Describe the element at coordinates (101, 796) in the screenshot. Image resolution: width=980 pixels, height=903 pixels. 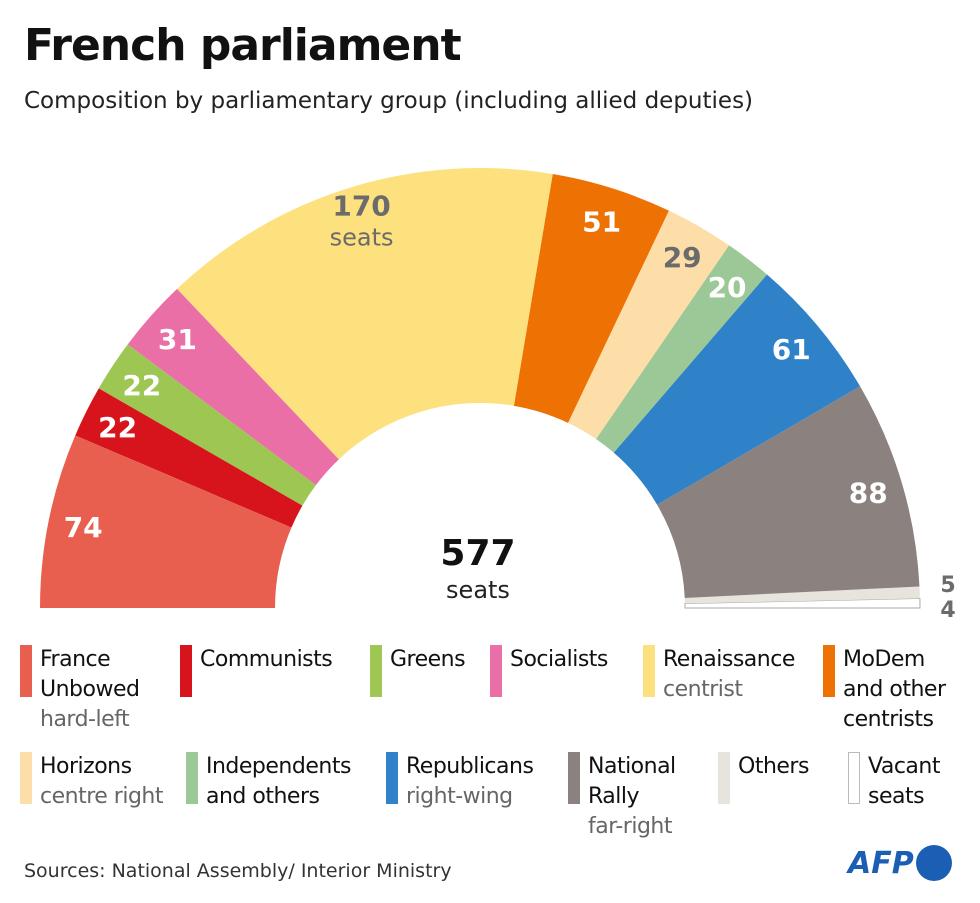
I see `legend-note: centre right` at that location.